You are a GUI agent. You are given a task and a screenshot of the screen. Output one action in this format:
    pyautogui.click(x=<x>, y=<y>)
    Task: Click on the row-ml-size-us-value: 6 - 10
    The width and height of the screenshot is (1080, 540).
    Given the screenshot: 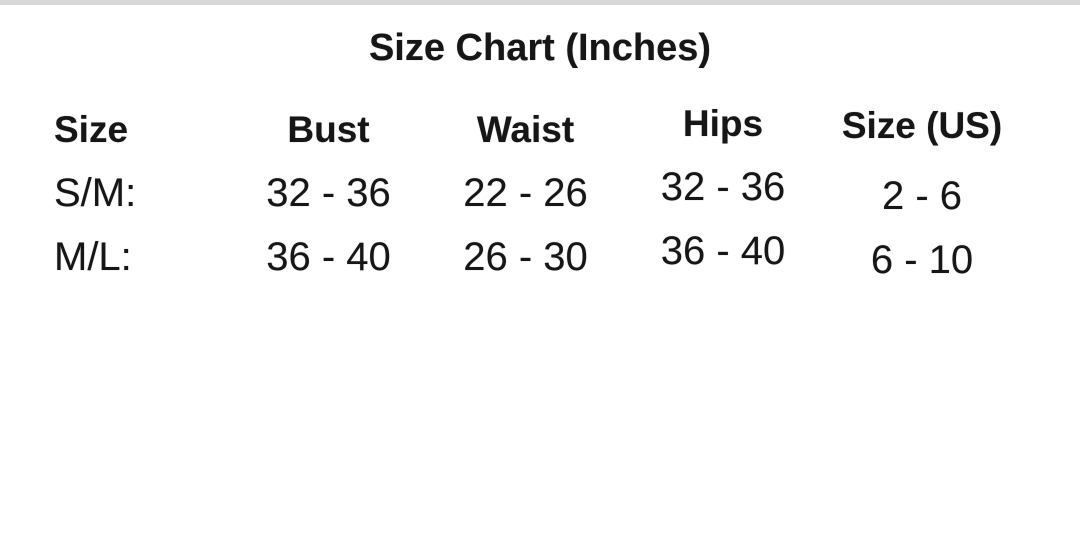 What is the action you would take?
    pyautogui.click(x=922, y=260)
    